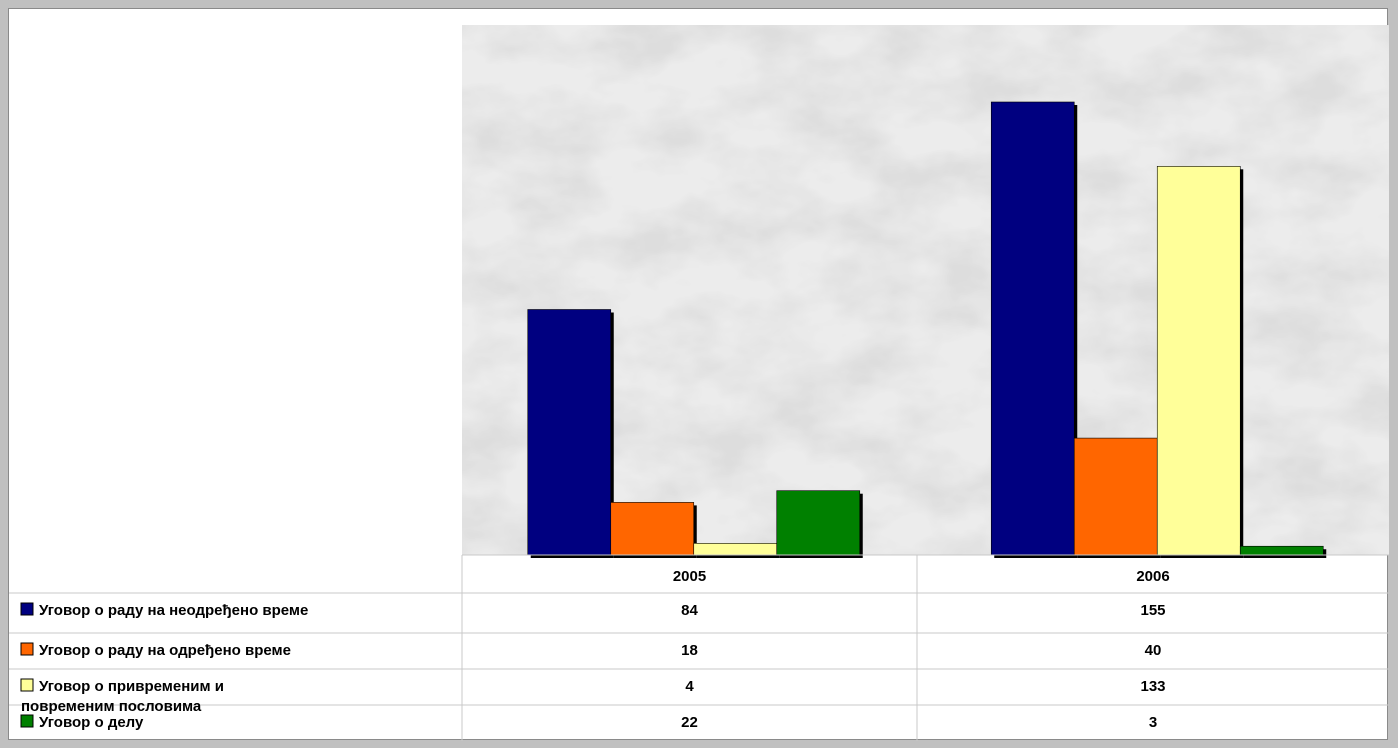 The image size is (1398, 748). Describe the element at coordinates (1152, 576) in the screenshot. I see `category-label-2006: 2006` at that location.